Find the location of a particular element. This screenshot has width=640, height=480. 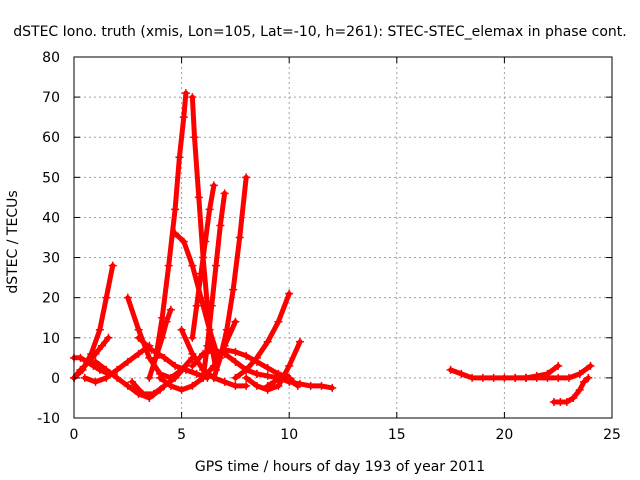

y-tick-label: 30 is located at coordinates (51, 259).